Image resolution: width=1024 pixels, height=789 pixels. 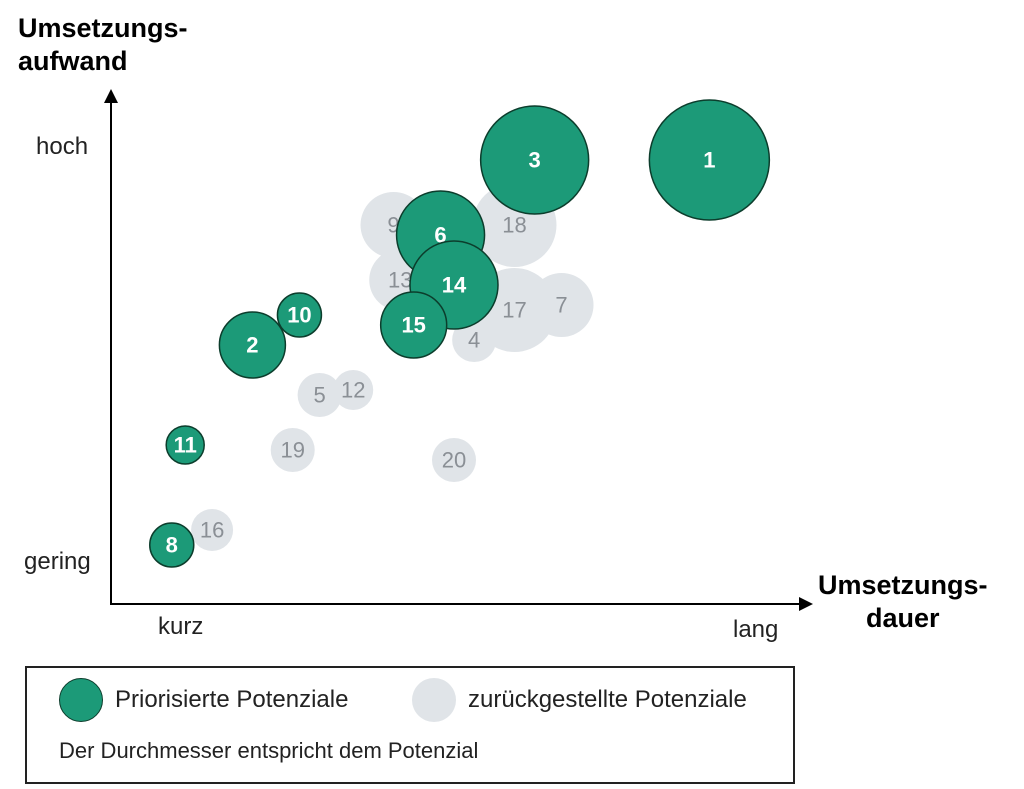 I want to click on y-tick-low: gering, so click(x=57, y=561).